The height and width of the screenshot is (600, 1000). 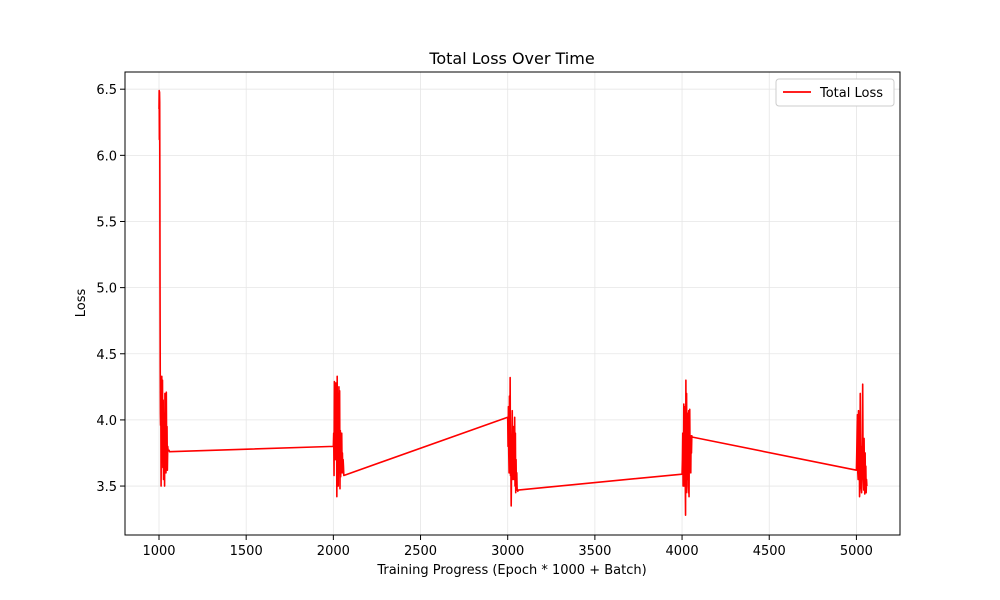 I want to click on y-tick-label: 6.0, so click(x=106, y=156).